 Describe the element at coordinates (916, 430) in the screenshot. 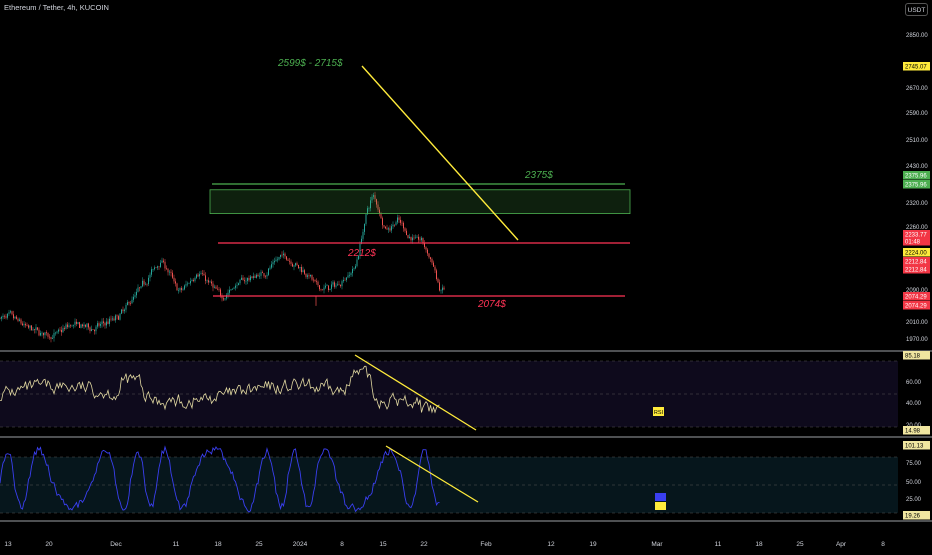

I see `rsi-tag: 14.98` at that location.